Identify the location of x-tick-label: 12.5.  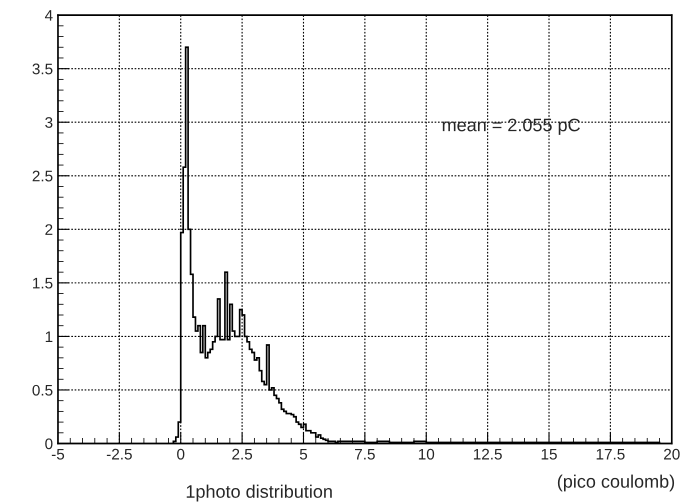
(488, 454).